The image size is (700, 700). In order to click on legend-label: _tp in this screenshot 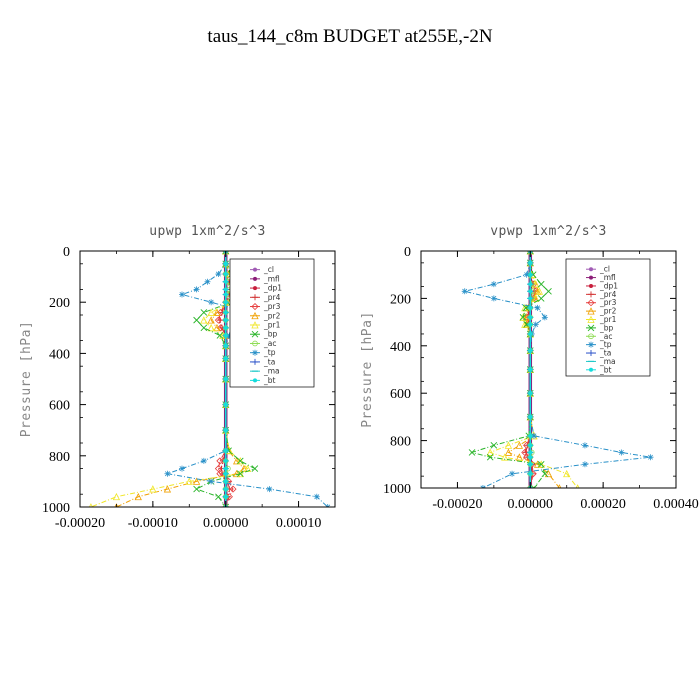, I will do `click(605, 344)`.